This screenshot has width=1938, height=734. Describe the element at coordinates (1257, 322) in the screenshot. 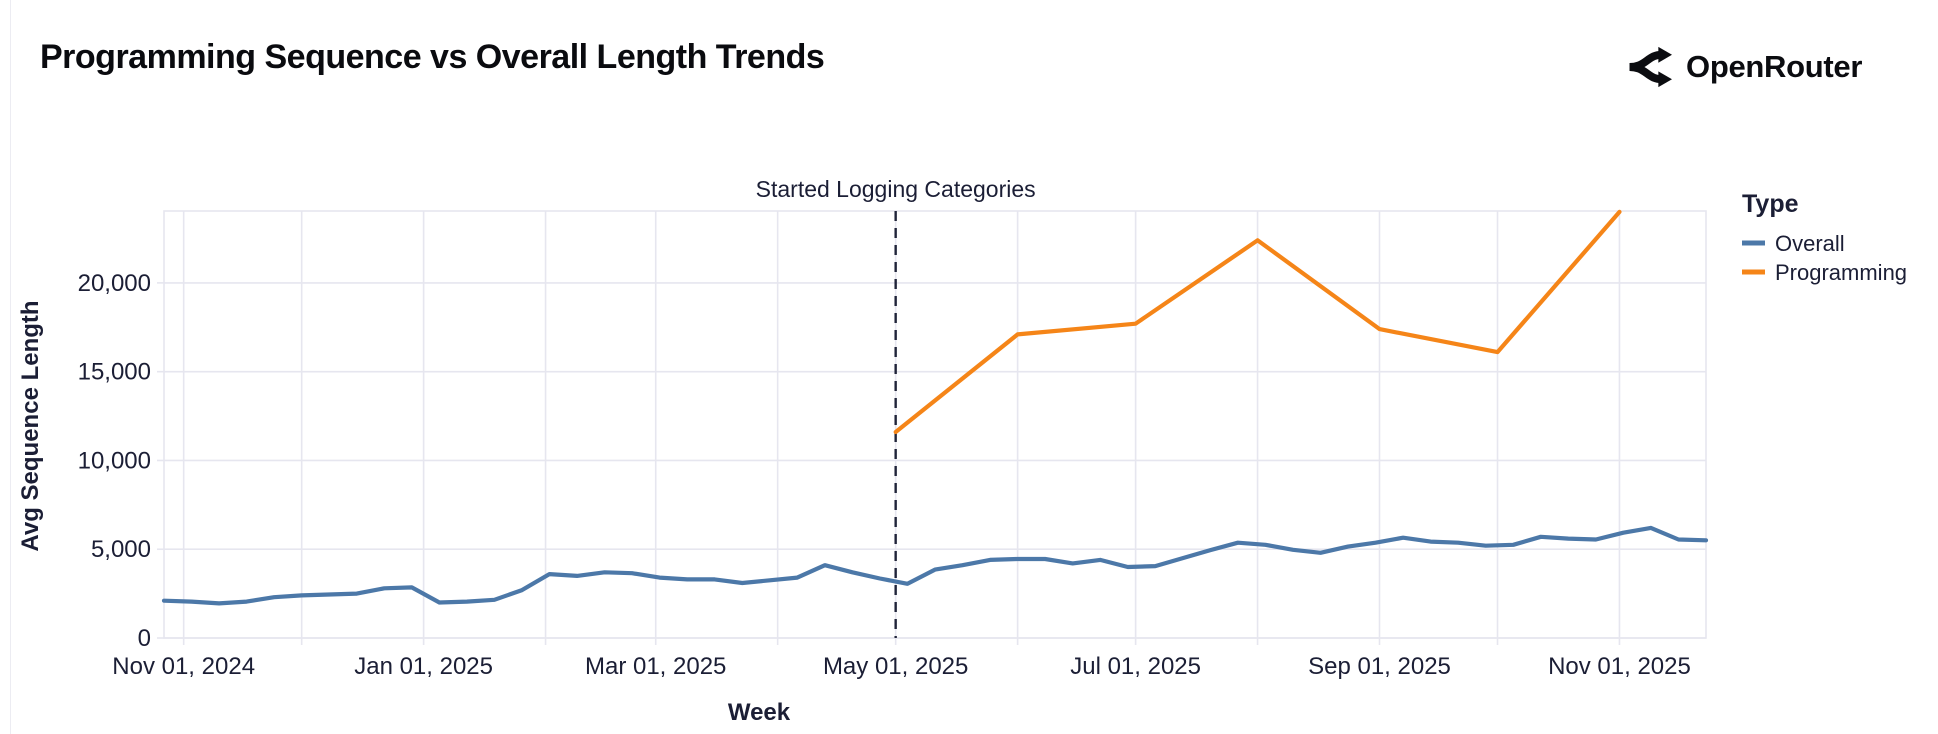

I see `line-programming` at that location.